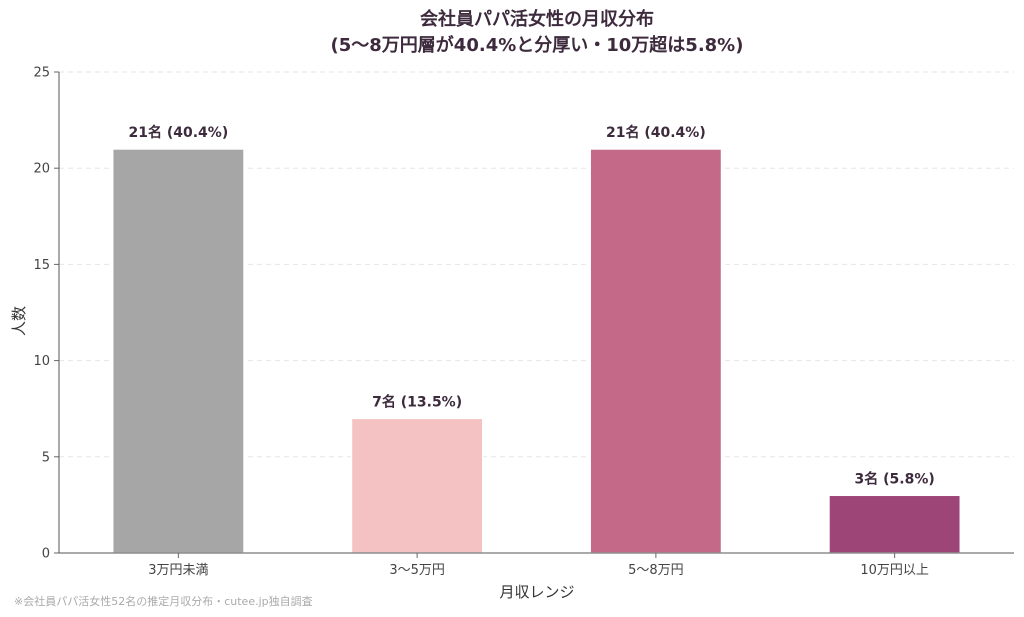  Describe the element at coordinates (46, 457) in the screenshot. I see `y-tick-label-5: 5` at that location.